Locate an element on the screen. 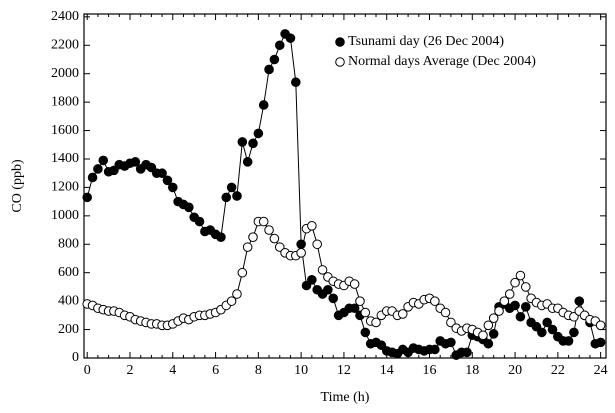  y-tick-label: 0 is located at coordinates (75, 357).